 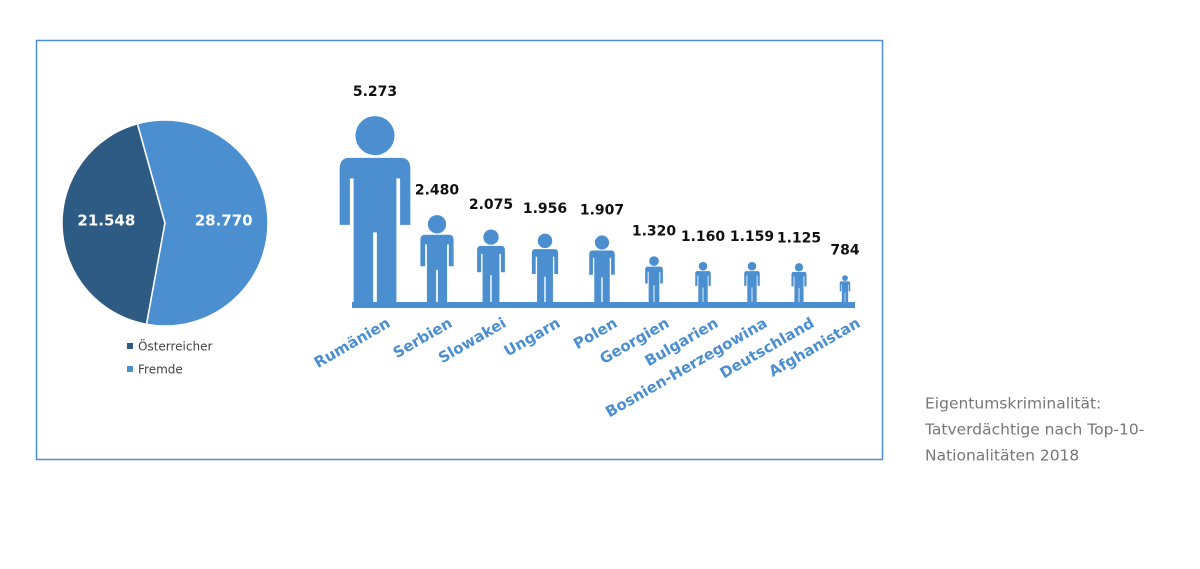 I want to click on data-label: 784, so click(x=844, y=250).